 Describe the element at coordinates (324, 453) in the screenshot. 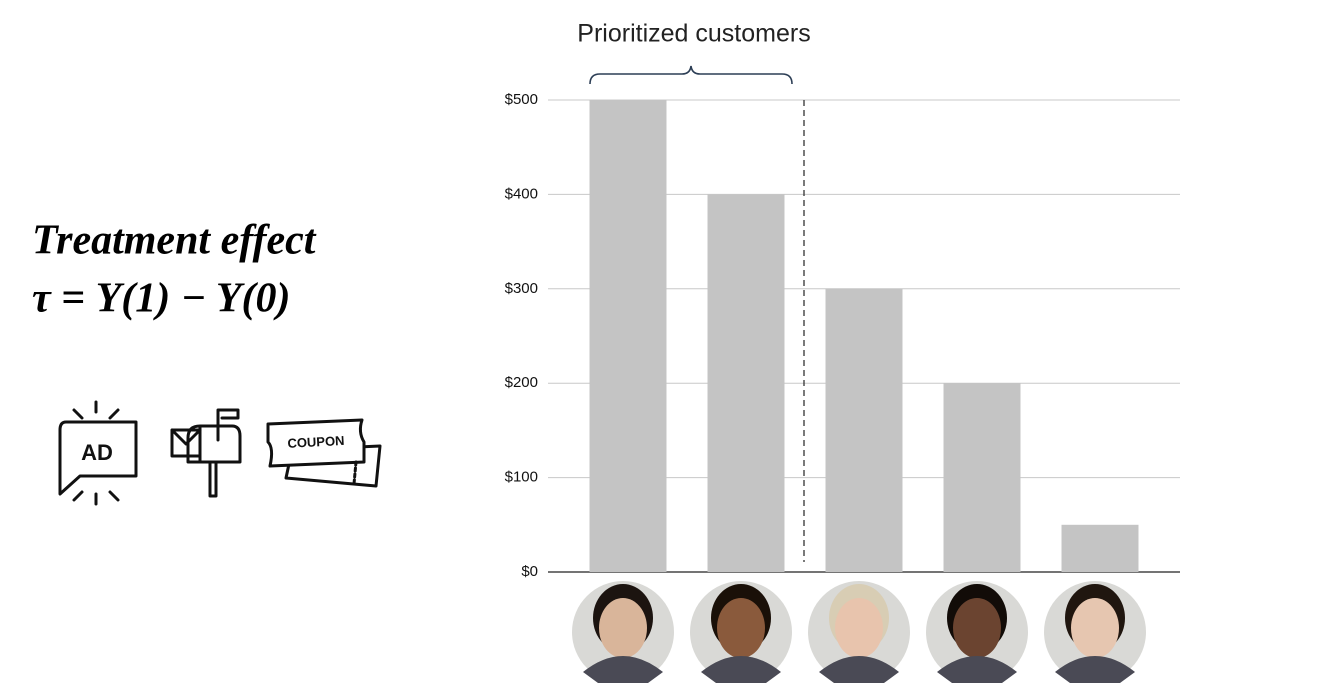

I see `coupon-icon: COUPON` at that location.